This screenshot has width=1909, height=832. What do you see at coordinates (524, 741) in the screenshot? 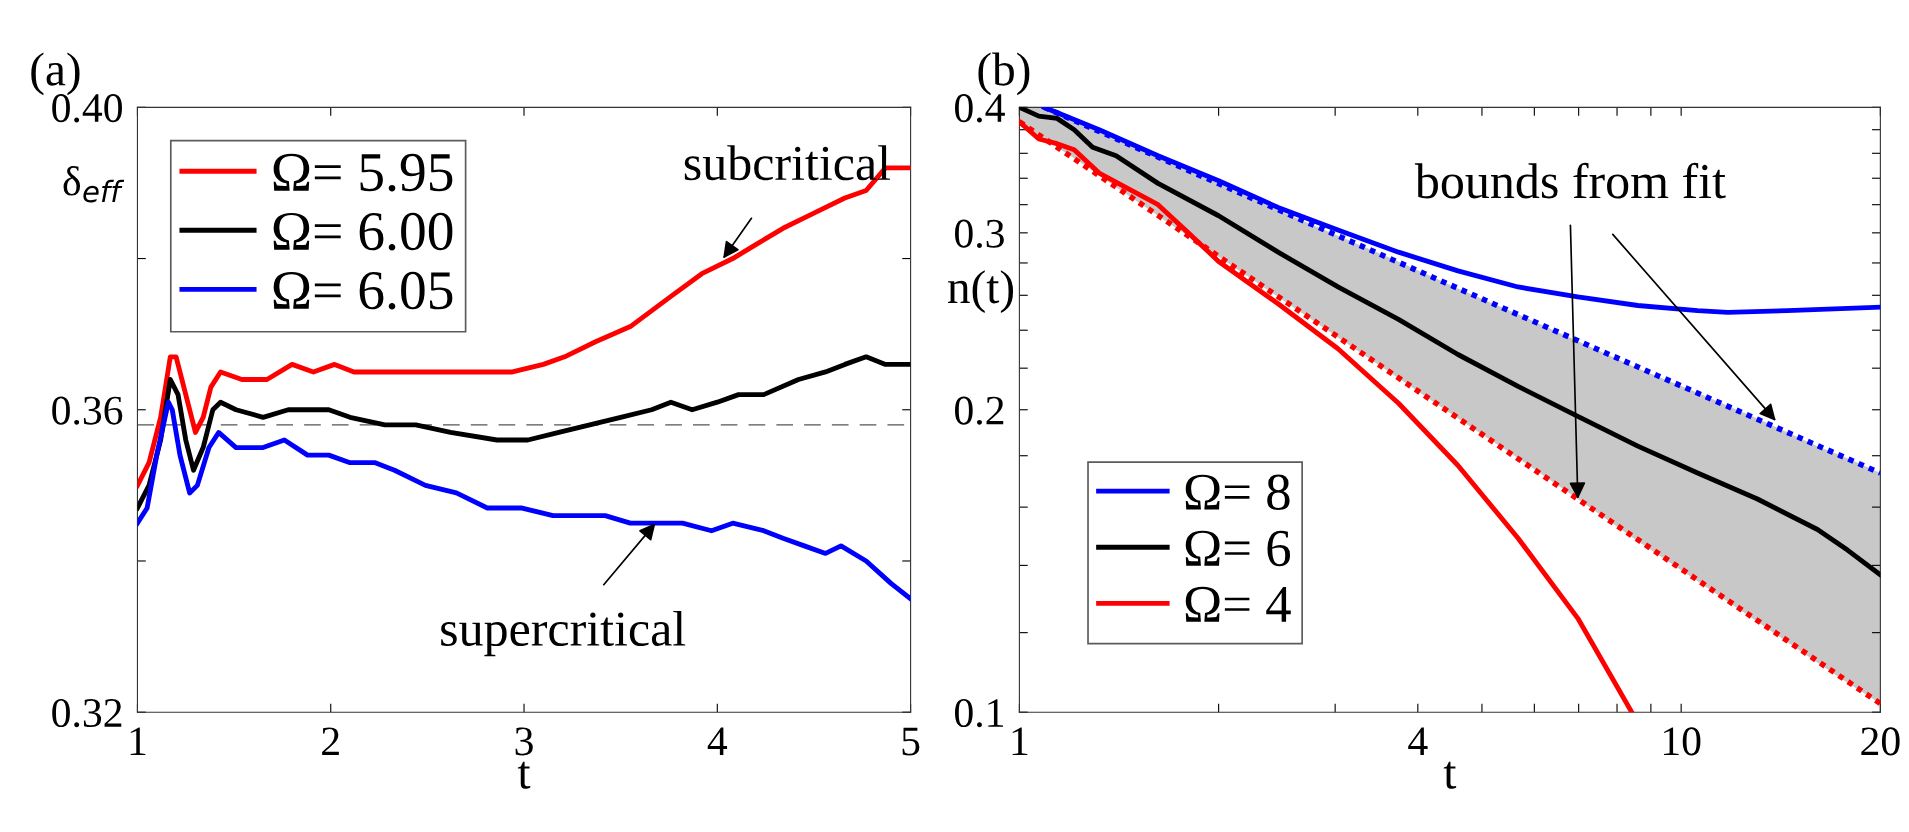
I see `x-tick-label: 3` at bounding box center [524, 741].